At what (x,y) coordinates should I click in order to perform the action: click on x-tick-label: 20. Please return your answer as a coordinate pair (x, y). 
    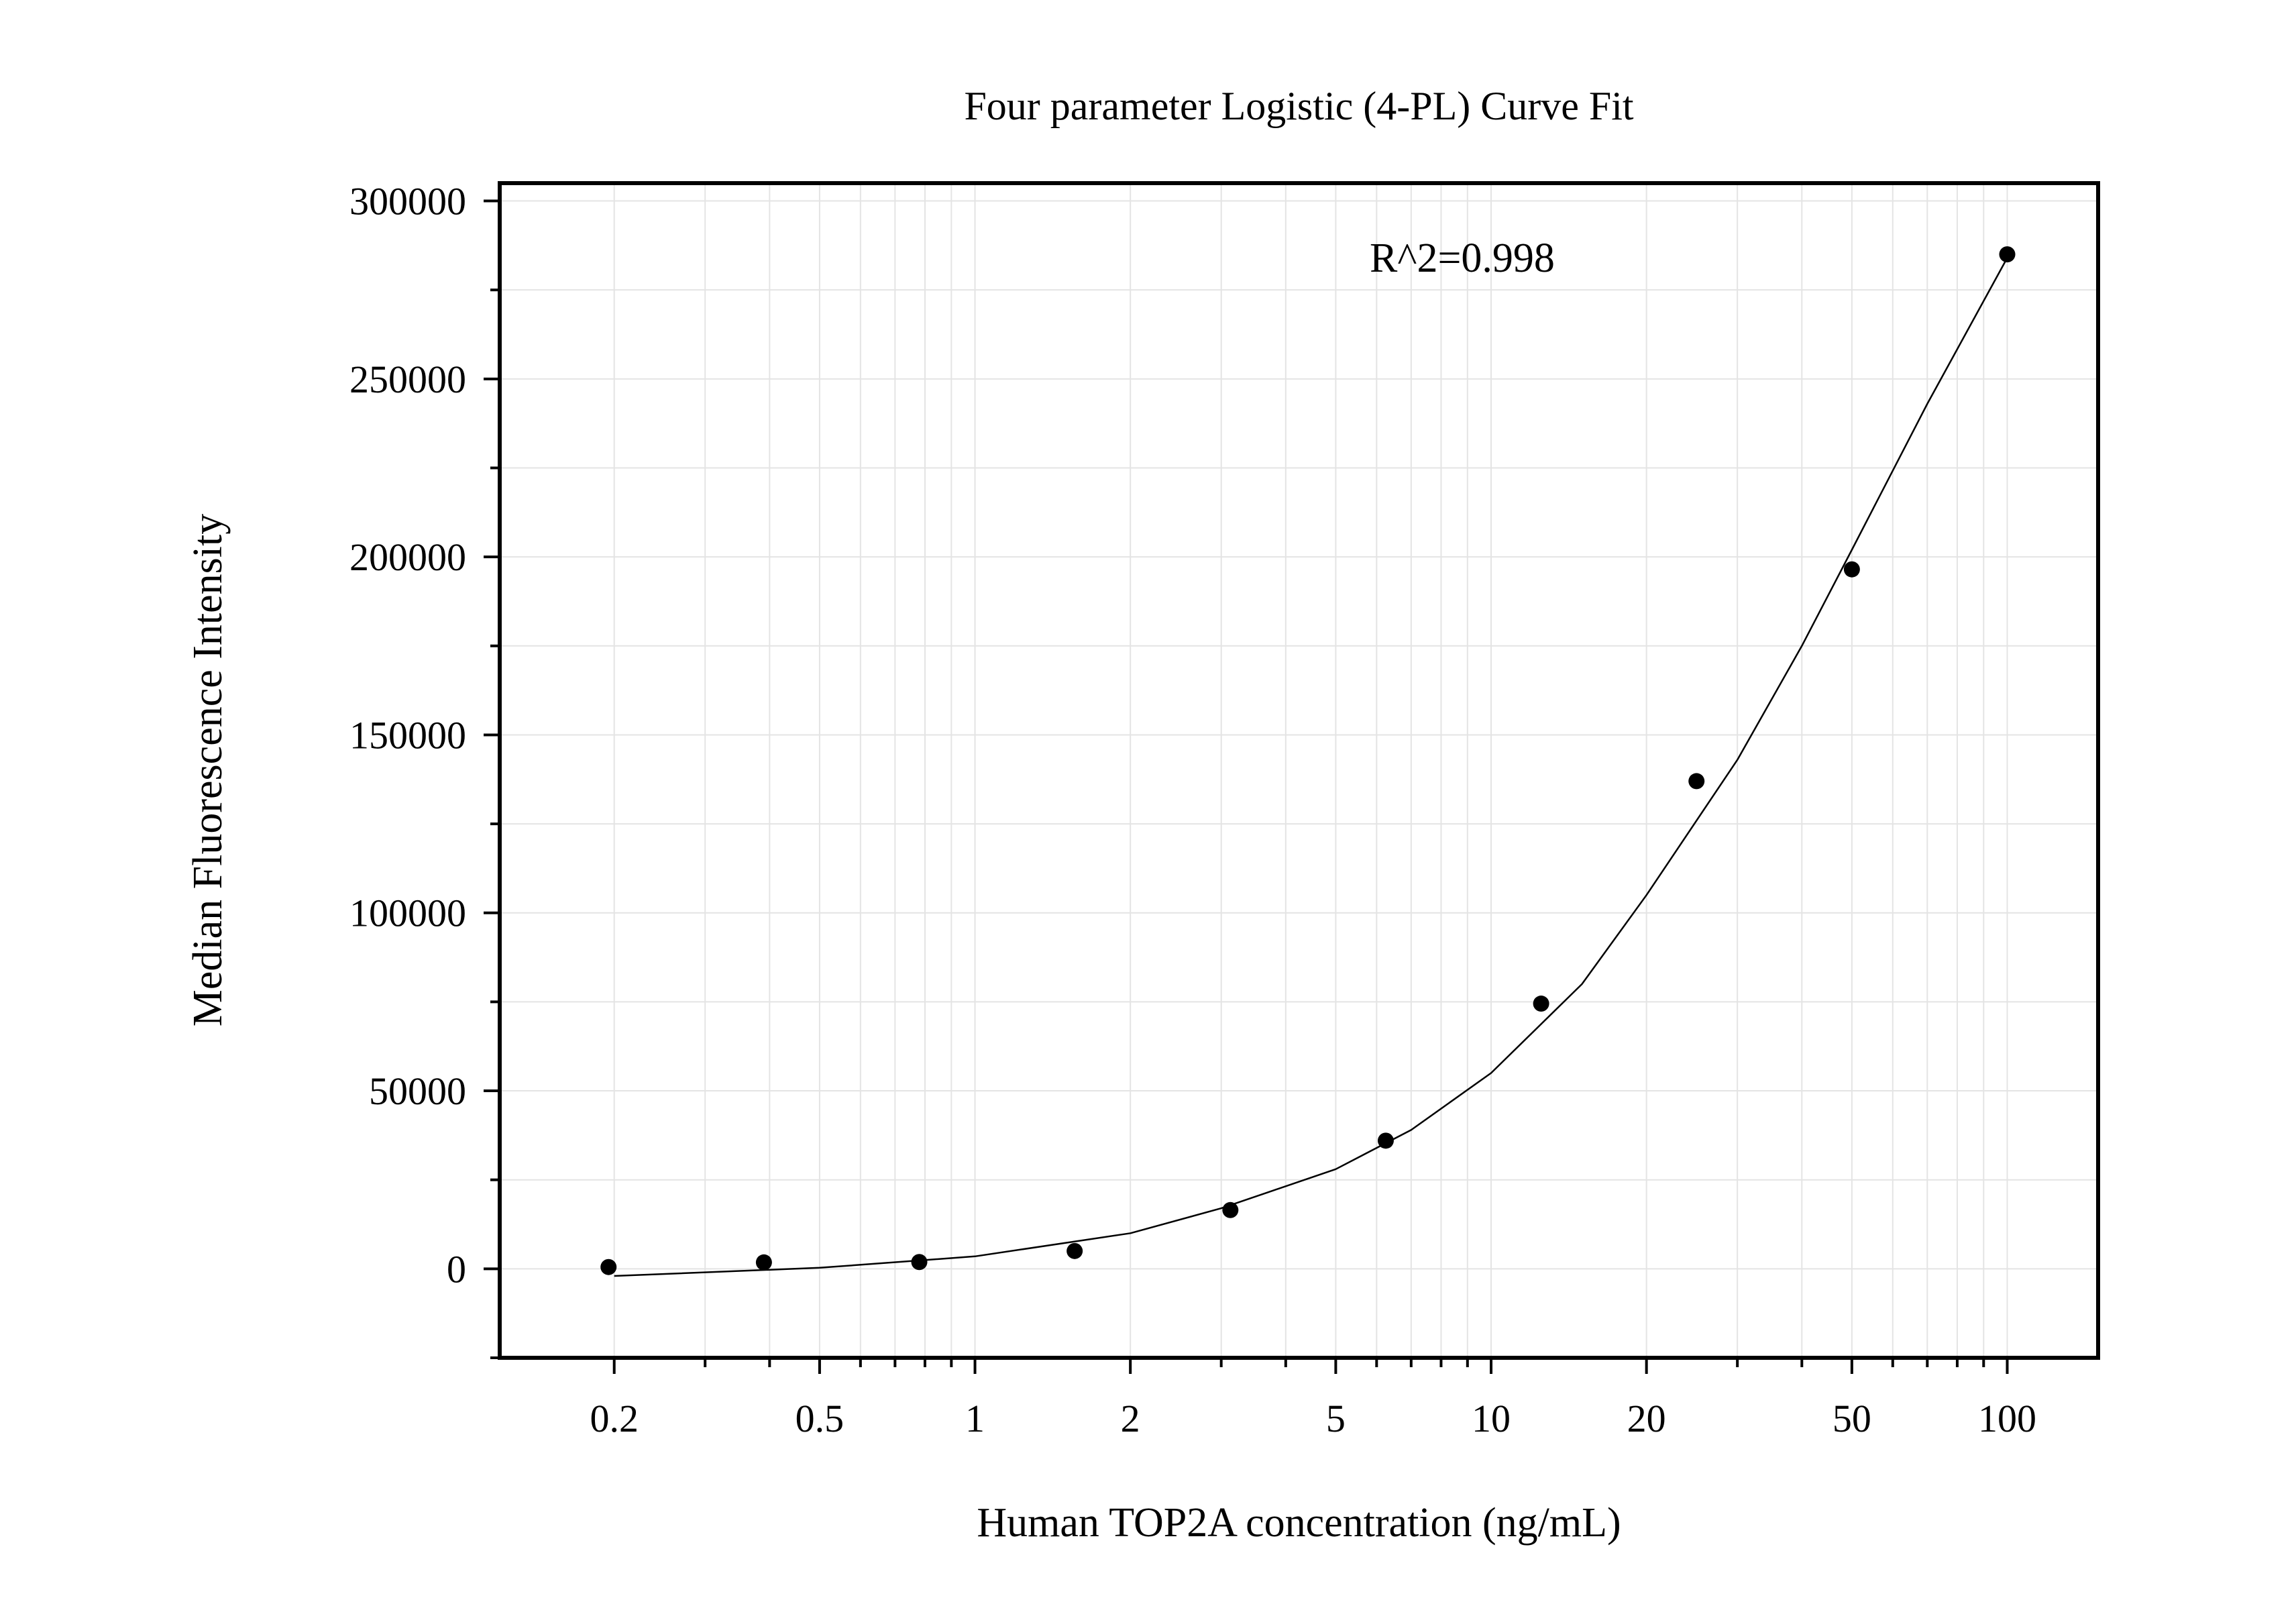
    Looking at the image, I should click on (1646, 1419).